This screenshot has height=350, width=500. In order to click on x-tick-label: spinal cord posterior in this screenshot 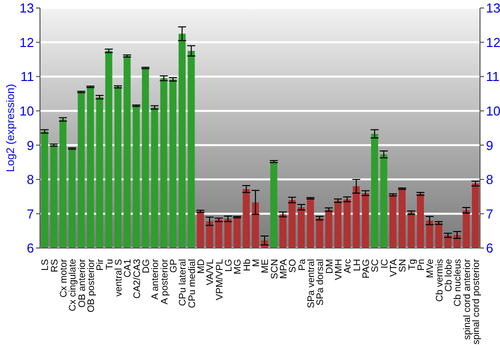, I will do `click(476, 302)`.